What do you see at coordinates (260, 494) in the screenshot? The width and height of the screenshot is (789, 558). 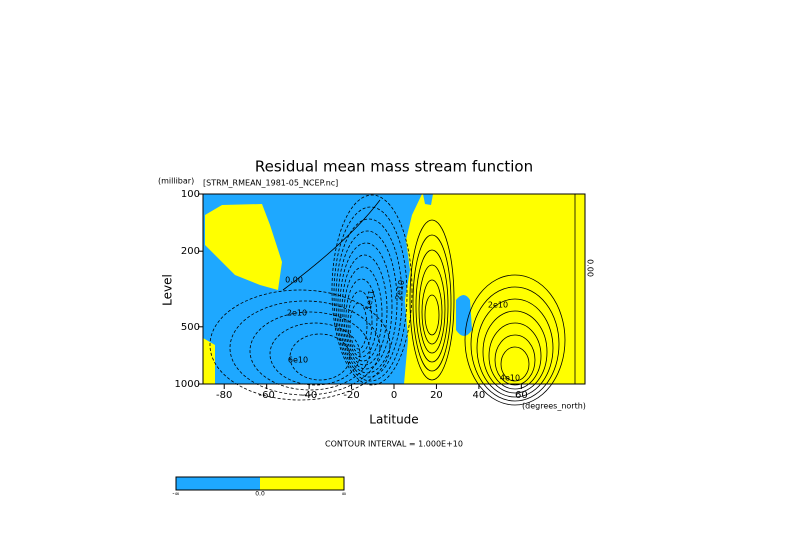 I see `colorbar-label: 0.0` at bounding box center [260, 494].